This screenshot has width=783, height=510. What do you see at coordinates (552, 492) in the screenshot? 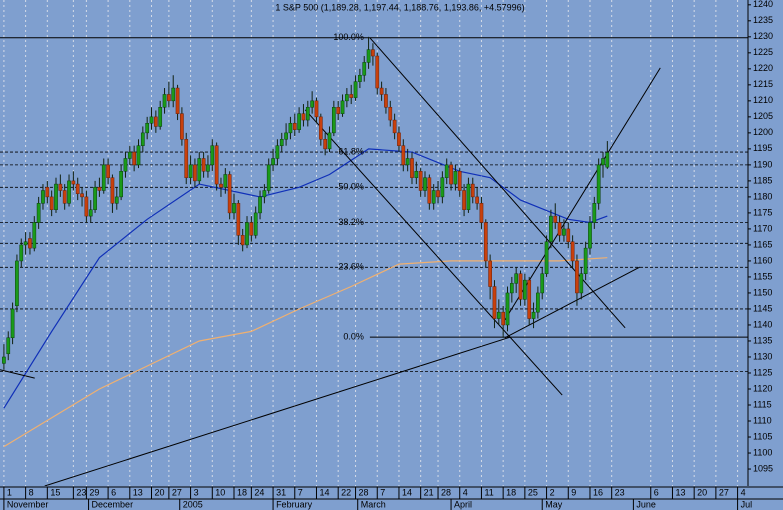
I see `x-tick-label: 2` at bounding box center [552, 492].